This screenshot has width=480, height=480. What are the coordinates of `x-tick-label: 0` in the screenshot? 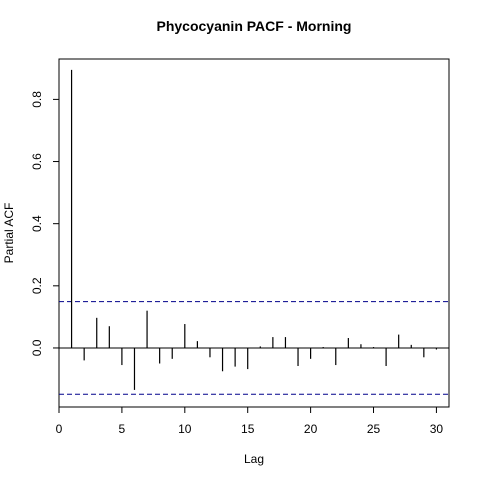 It's located at (59, 429).